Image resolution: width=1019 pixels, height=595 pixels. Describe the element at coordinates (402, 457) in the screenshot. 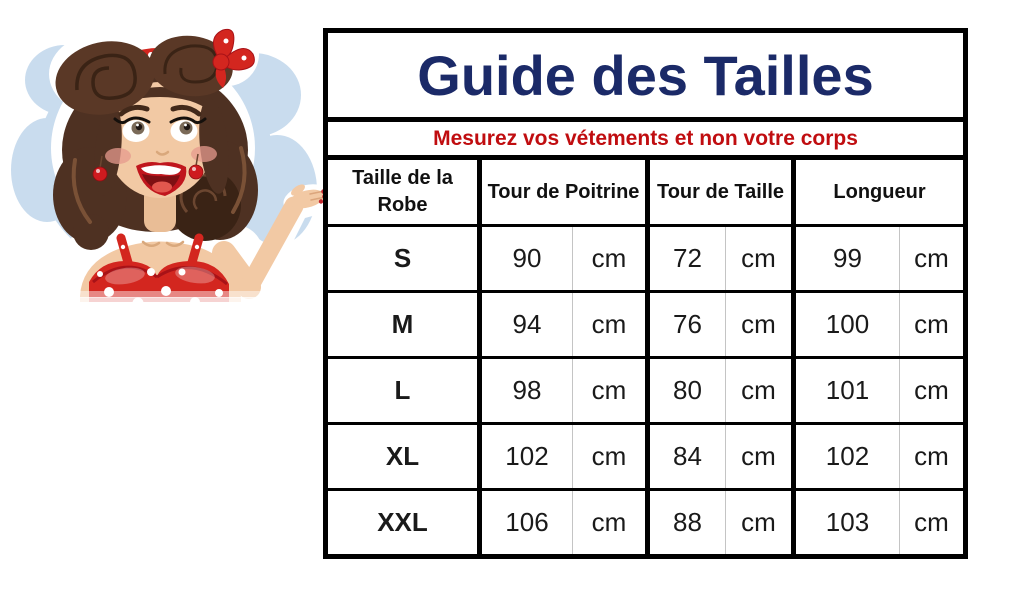

I see `size-cell: XL` at that location.